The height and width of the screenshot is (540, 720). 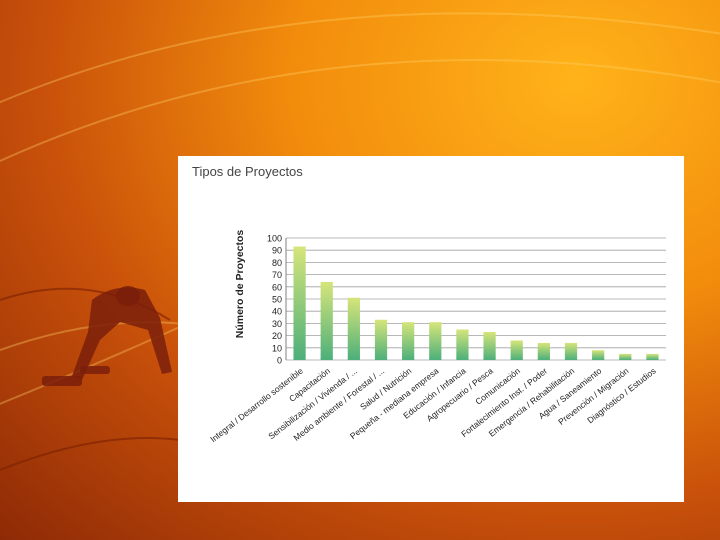 What do you see at coordinates (277, 312) in the screenshot?
I see `y-tick-label: 40` at bounding box center [277, 312].